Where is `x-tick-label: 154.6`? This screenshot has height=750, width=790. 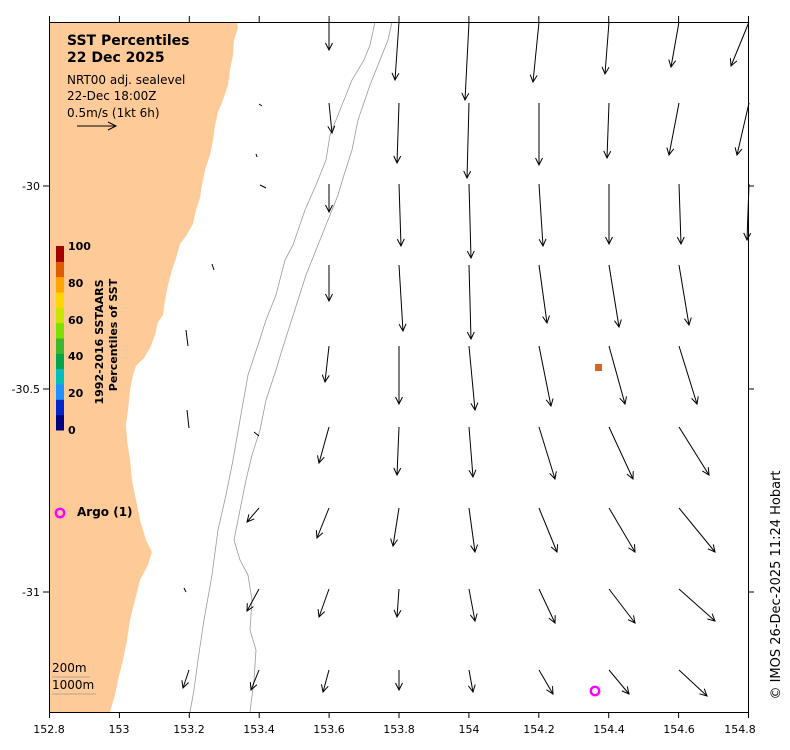
x-tick-label: 154.6 is located at coordinates (679, 729).